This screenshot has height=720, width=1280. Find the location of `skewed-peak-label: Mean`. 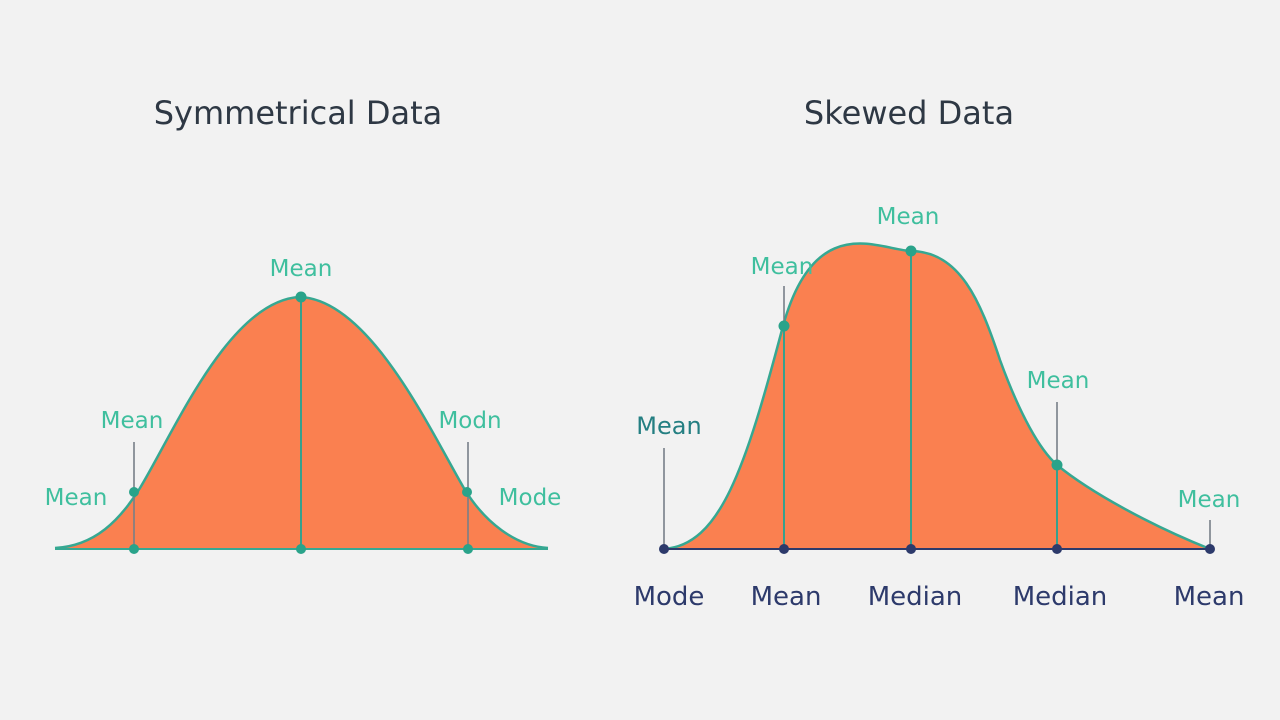

skewed-peak-label: Mean is located at coordinates (908, 217).